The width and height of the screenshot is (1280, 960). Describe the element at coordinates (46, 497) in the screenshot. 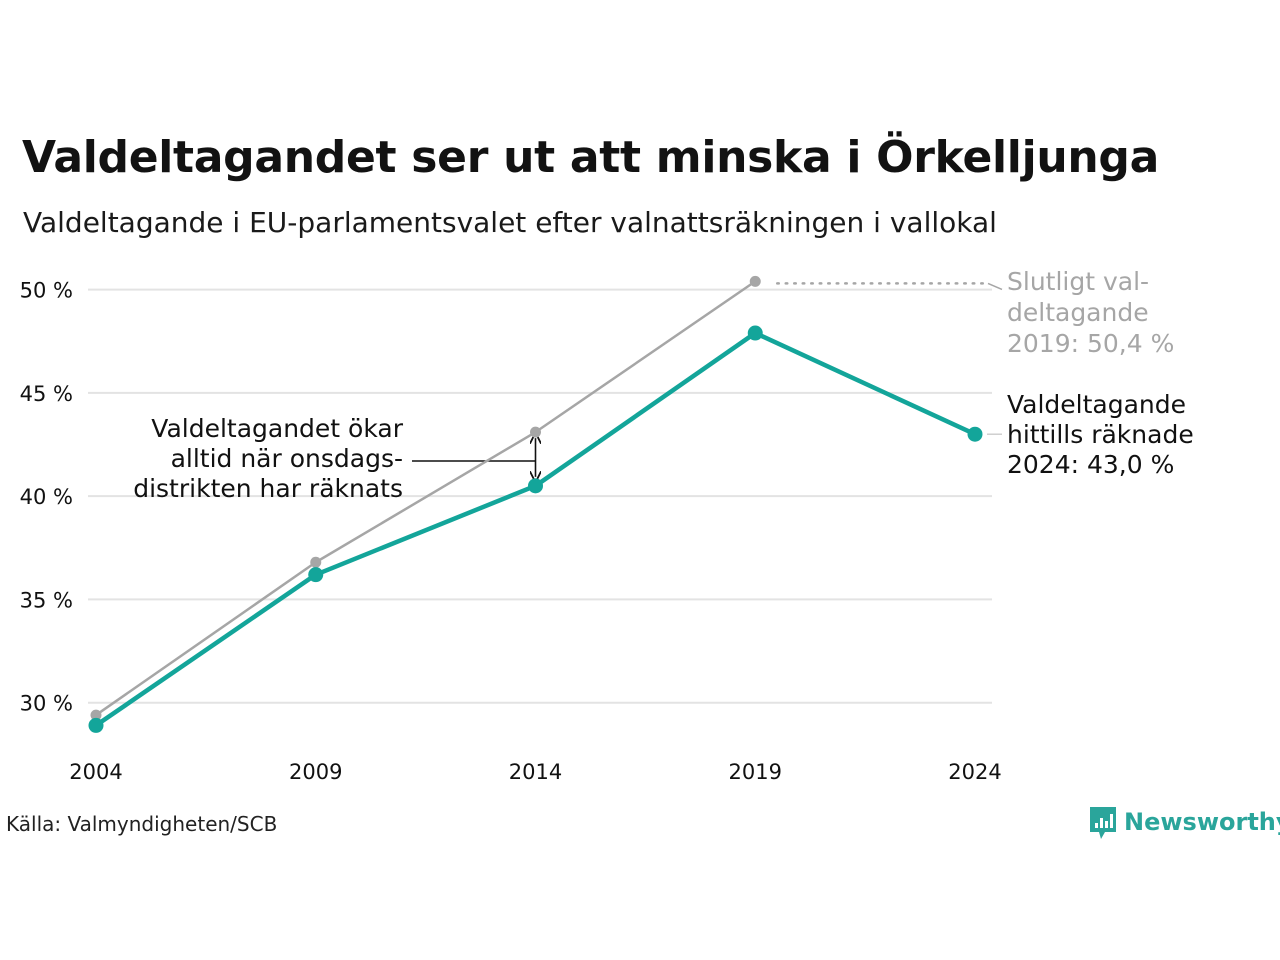

I see `y-tick-label: 40 %` at that location.